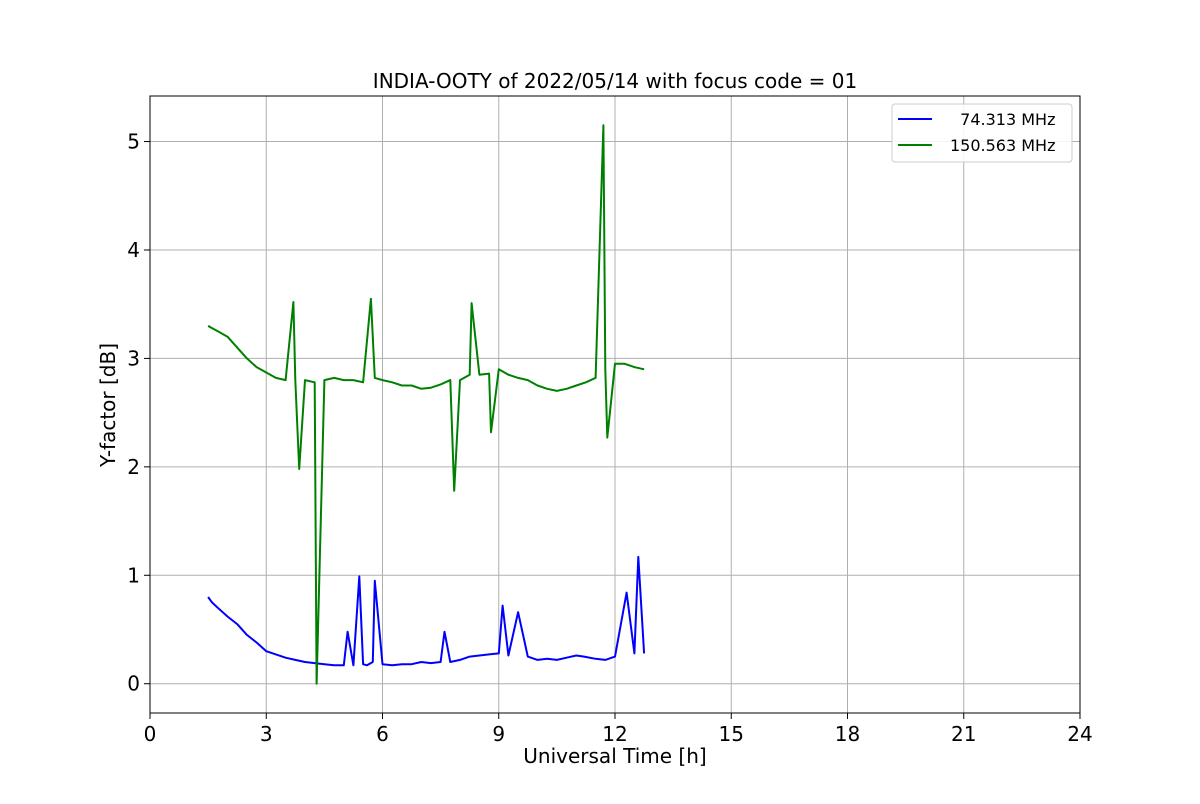 Image resolution: width=1200 pixels, height=804 pixels. Describe the element at coordinates (133, 684) in the screenshot. I see `y-tick-label: 0` at that location.